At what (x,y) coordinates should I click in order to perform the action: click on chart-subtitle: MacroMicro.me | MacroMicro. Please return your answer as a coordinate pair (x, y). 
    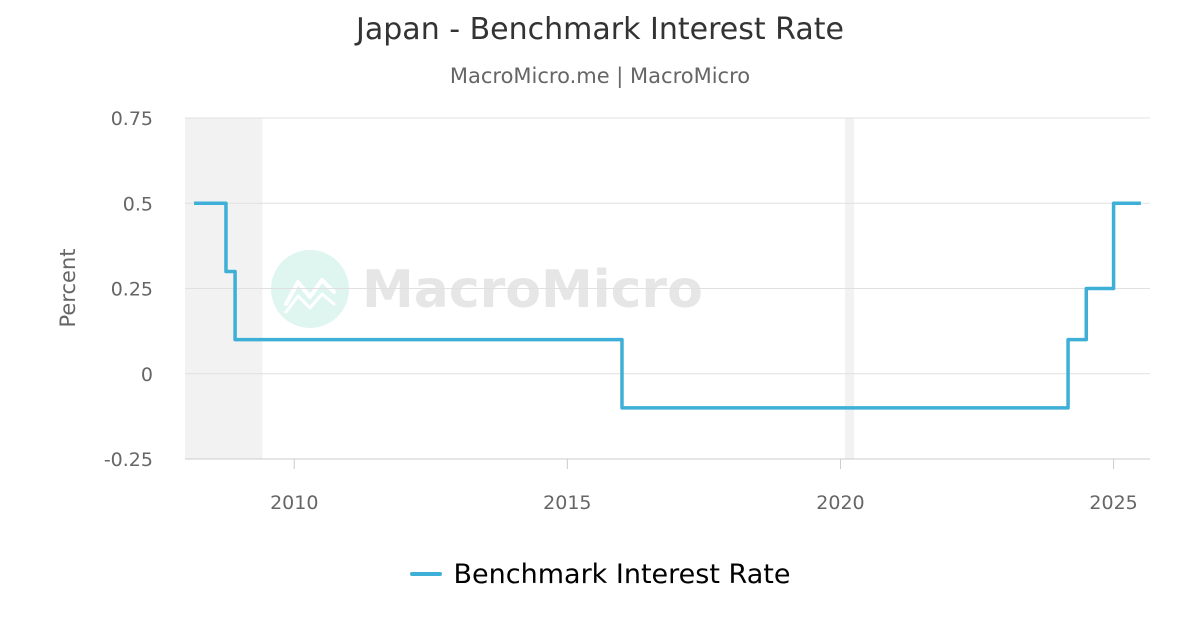
    Looking at the image, I should click on (600, 76).